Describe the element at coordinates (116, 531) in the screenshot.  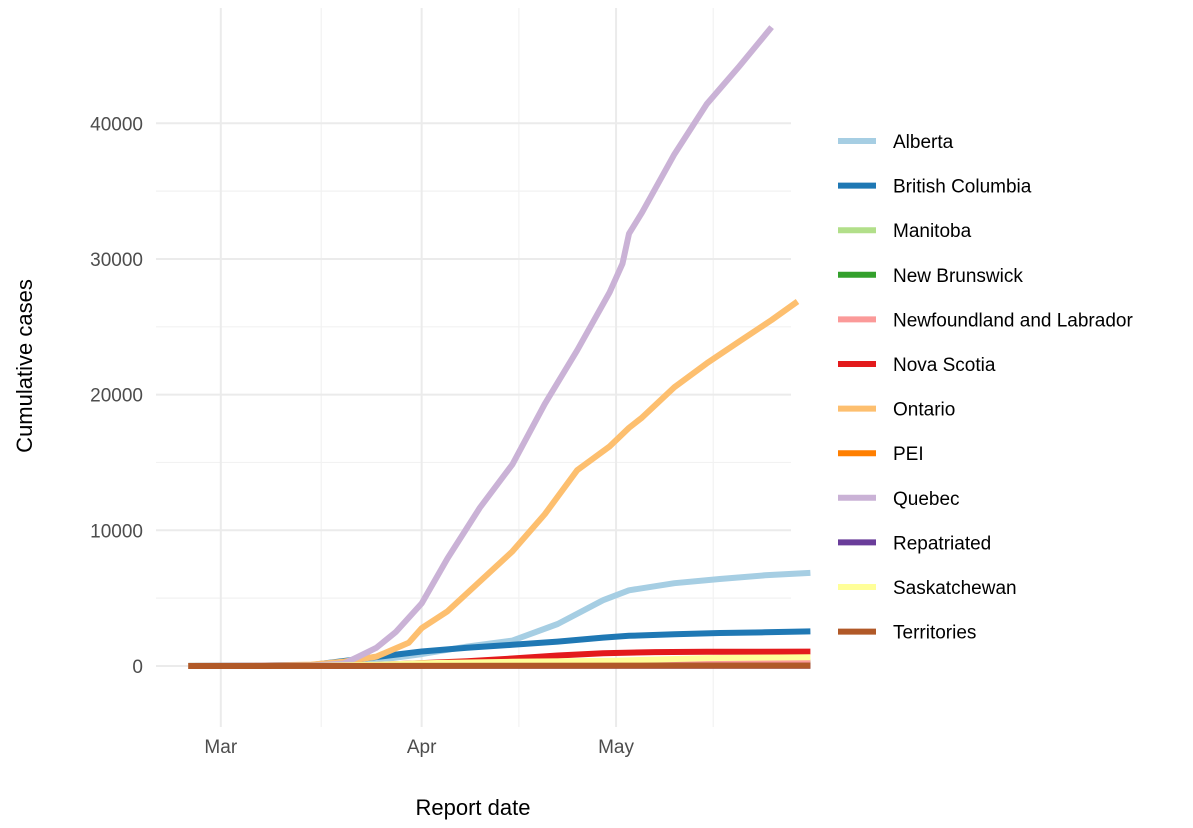
I see `y-tick-label: 10000` at that location.